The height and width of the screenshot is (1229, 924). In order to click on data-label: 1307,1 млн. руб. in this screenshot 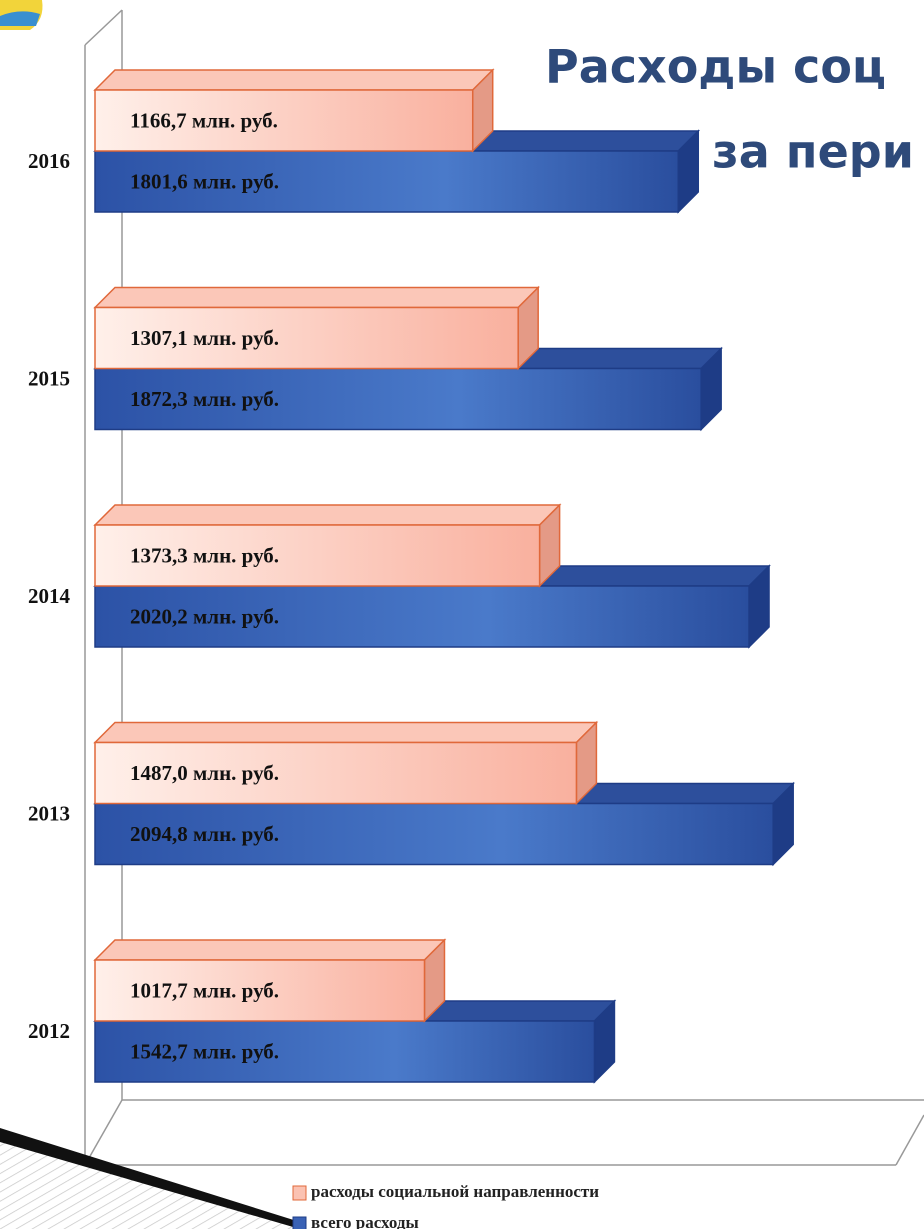, I will do `click(204, 338)`.